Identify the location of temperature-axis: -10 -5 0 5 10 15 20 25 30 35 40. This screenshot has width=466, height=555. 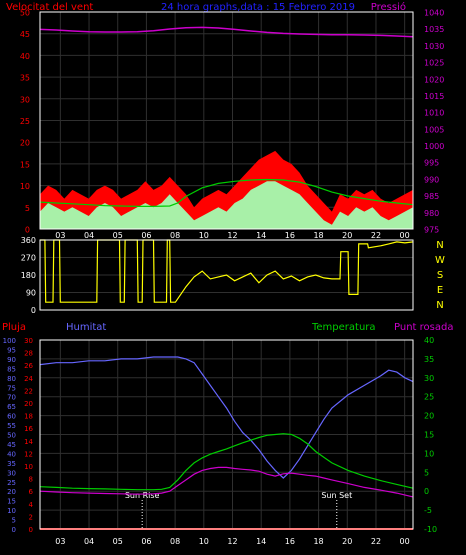
(430, 435).